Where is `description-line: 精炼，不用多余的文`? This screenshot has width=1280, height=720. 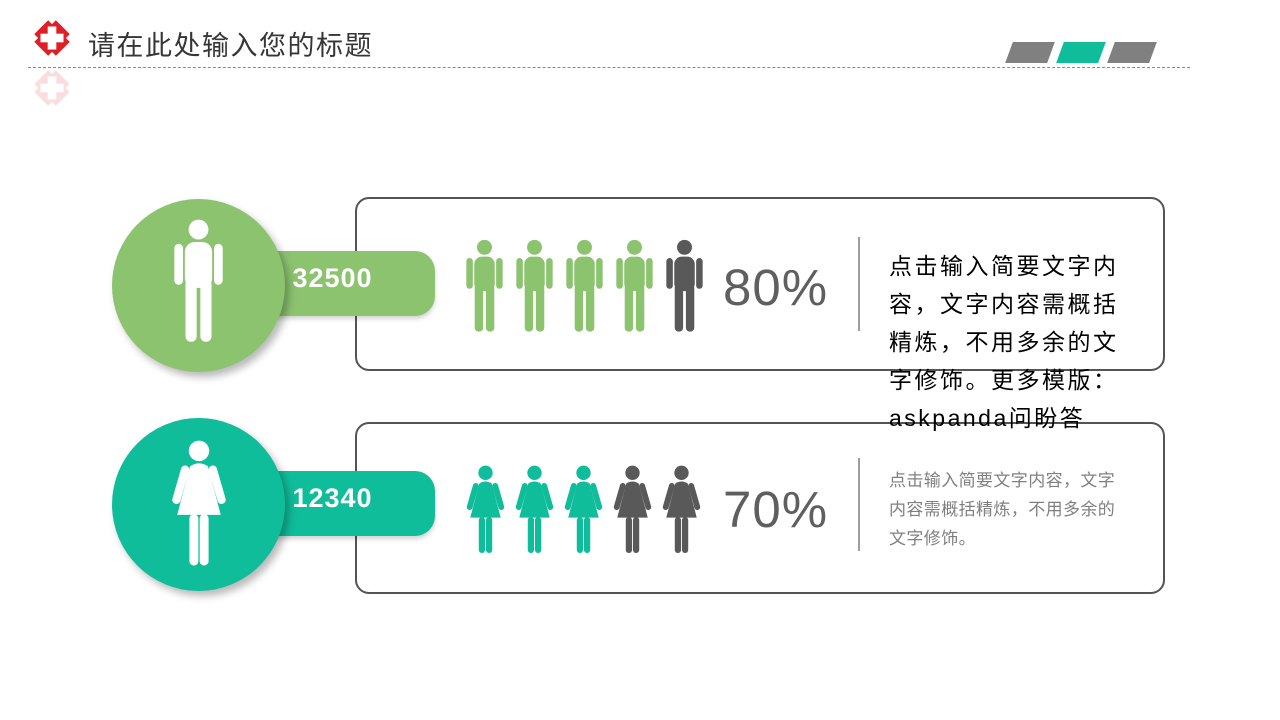 description-line: 精炼，不用多余的文 is located at coordinates (1004, 342).